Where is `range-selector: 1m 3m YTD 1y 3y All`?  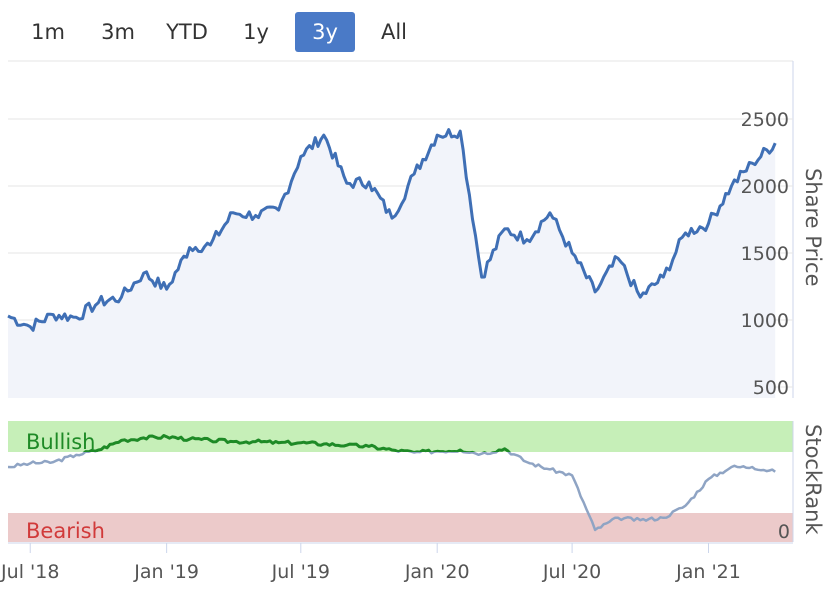 range-selector: 1m 3m YTD 1y 3y All is located at coordinates (419, 32).